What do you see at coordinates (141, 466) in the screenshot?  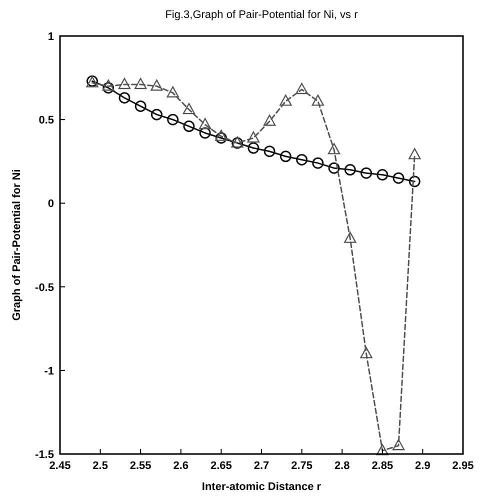 I see `x-tick-label: 2.55` at bounding box center [141, 466].